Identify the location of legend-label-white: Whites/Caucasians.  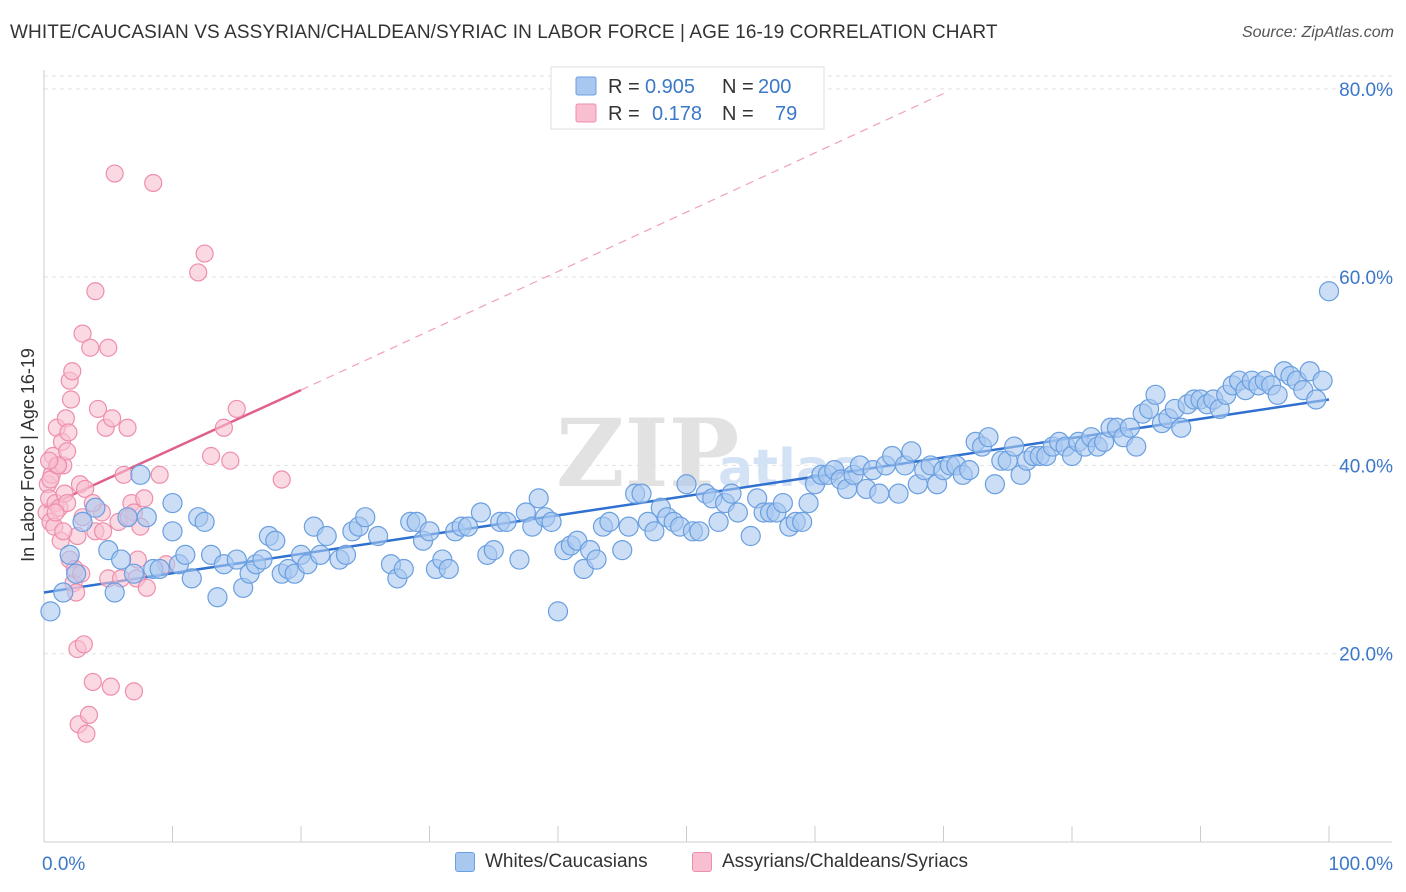
(566, 861).